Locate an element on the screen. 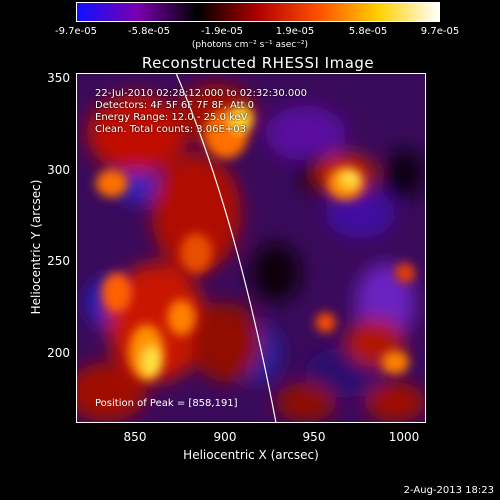 Image resolution: width=500 pixels, height=500 pixels. colorbar is located at coordinates (258, 12).